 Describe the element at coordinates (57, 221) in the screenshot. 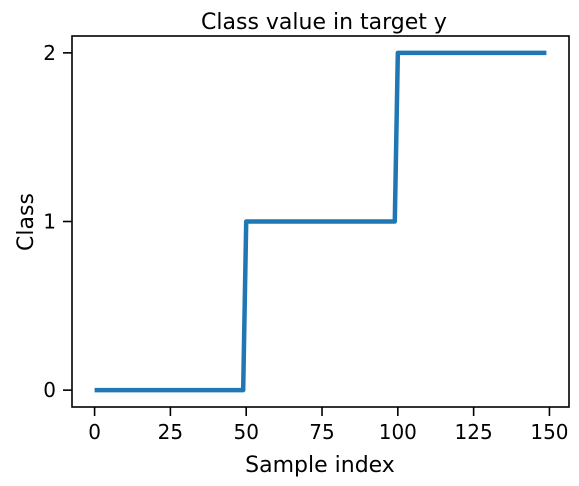

I see `y-axis: 0 1 2` at that location.